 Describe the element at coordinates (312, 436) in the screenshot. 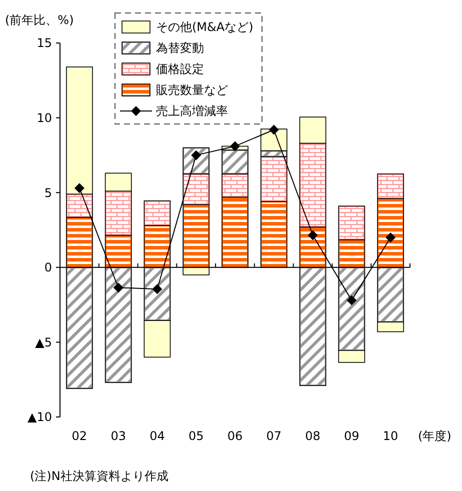

I see `x-tick-label: 08` at that location.